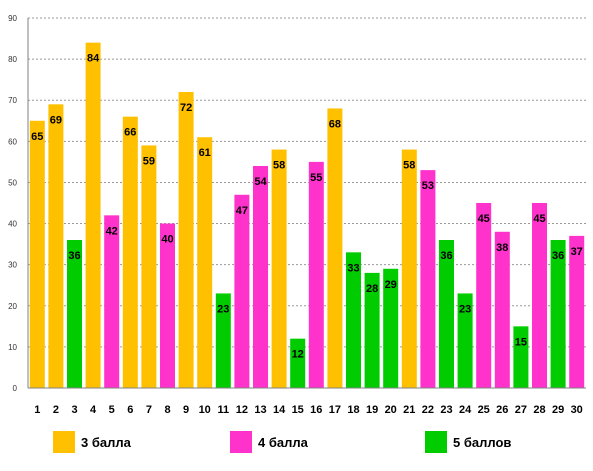 This screenshot has height=471, width=593. I want to click on y-tick-label: 40, so click(12, 224).